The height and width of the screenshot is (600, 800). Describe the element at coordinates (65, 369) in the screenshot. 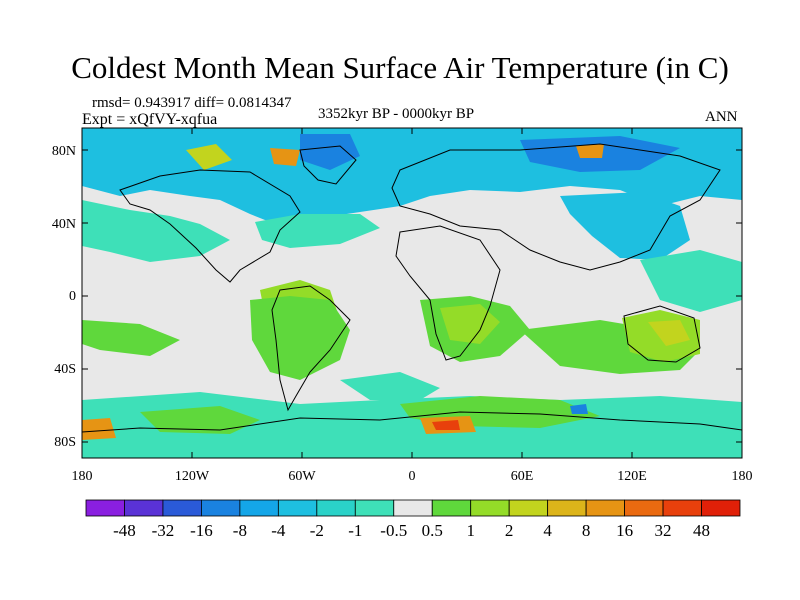

I see `lat-label-40s: 40S` at that location.